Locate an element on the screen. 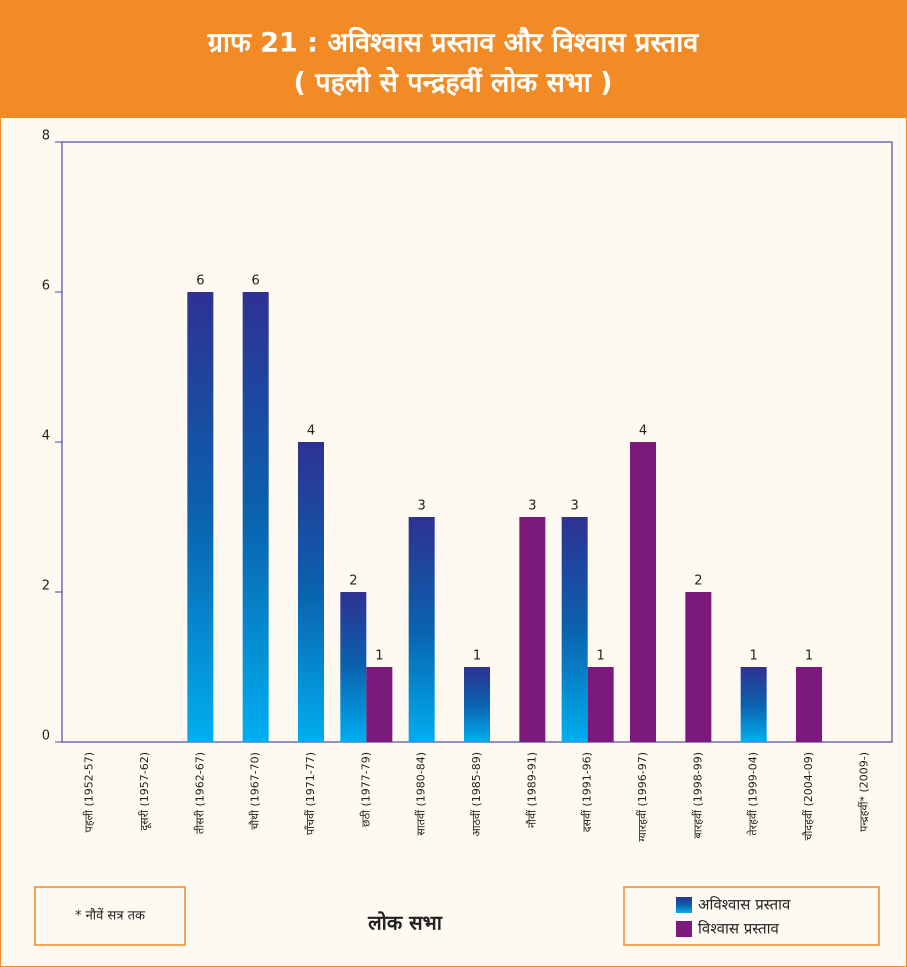 This screenshot has width=907, height=967. x-tick-label: तेरहवीं (1999-04) is located at coordinates (753, 794).